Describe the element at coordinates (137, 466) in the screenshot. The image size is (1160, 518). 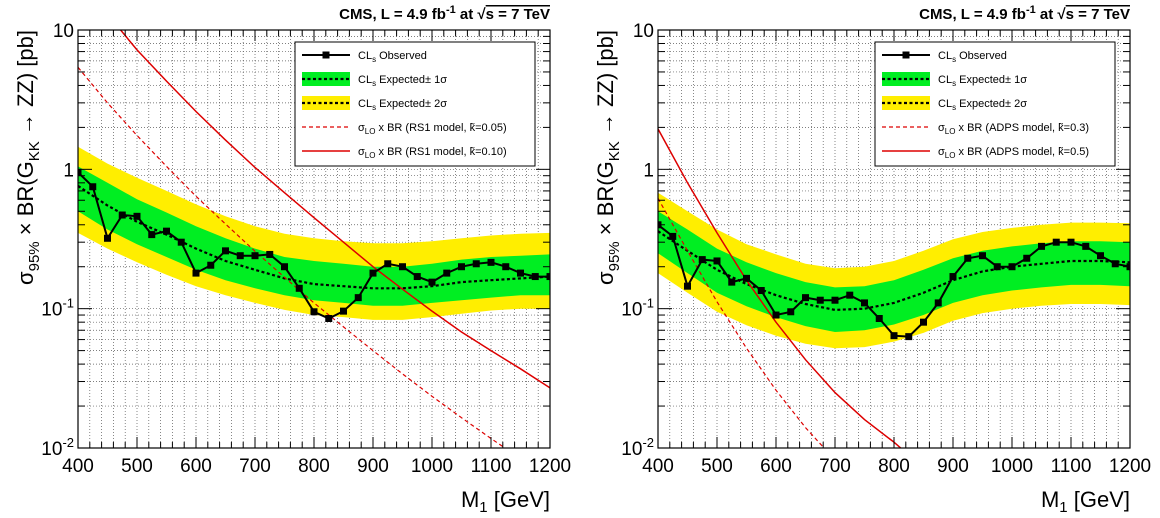
I see `x-tick-label: 500` at that location.